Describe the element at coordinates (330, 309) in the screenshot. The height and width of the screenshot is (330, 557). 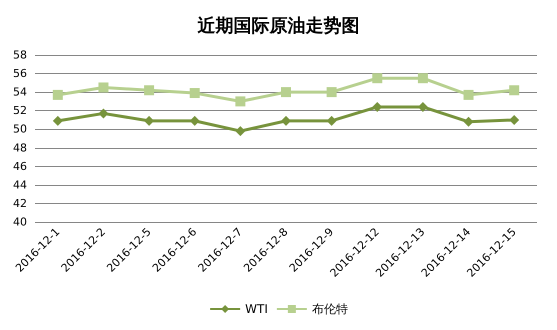
I see `legend-label: 布伦特` at that location.